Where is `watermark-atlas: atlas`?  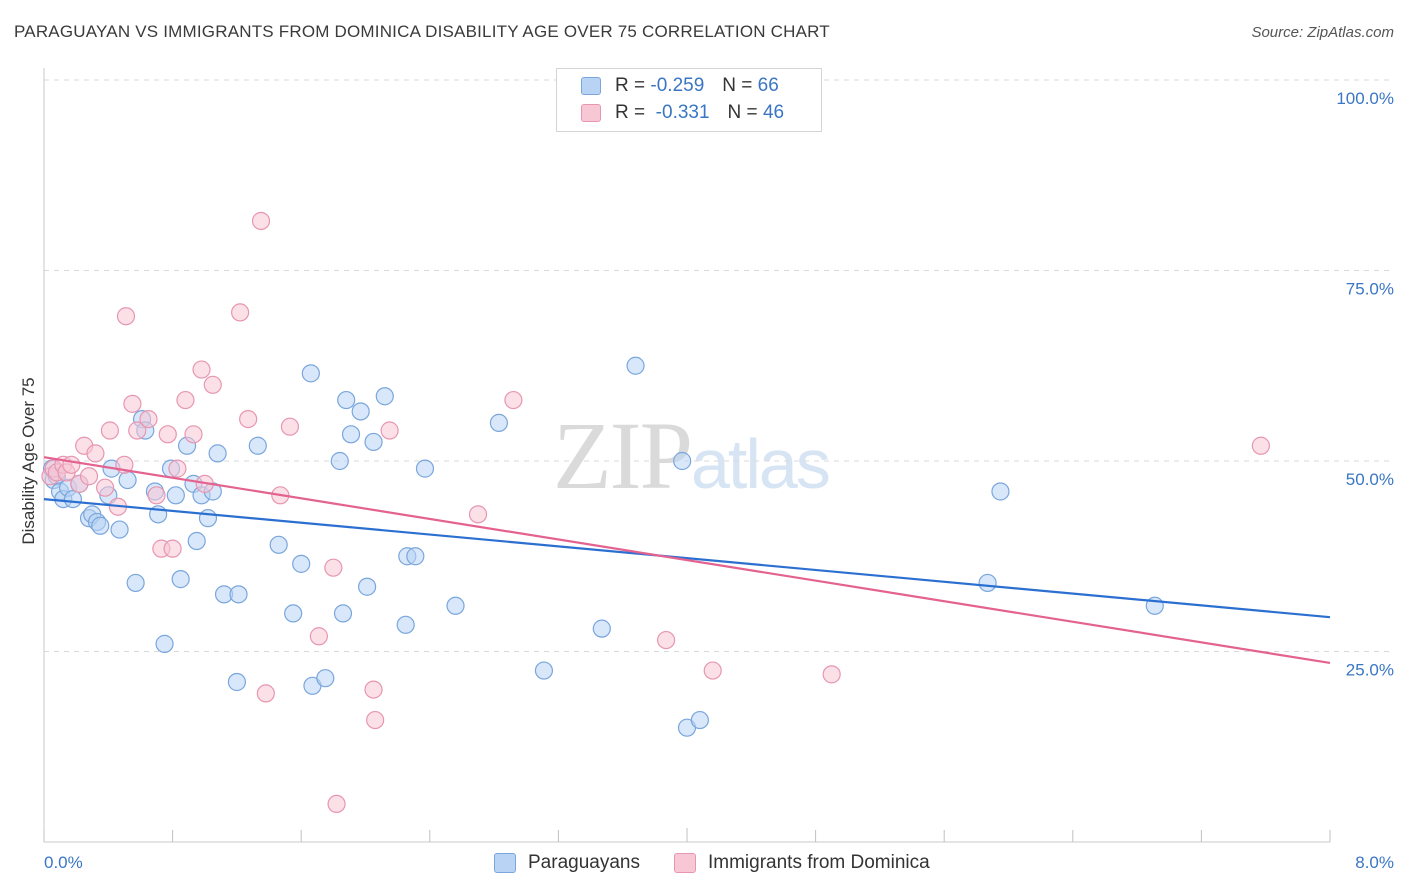 watermark-atlas: atlas is located at coordinates (761, 464).